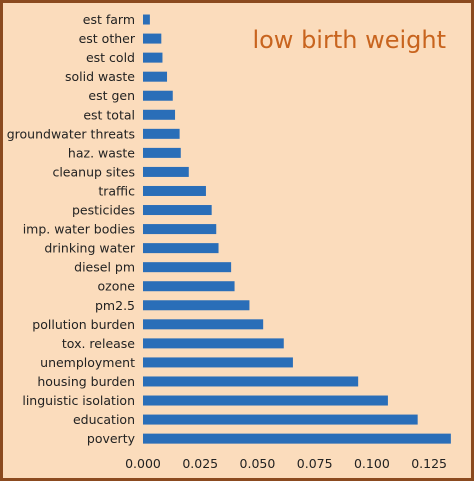 This screenshot has width=474, height=481. Describe the element at coordinates (174, 190) in the screenshot. I see `bar-traffic` at that location.